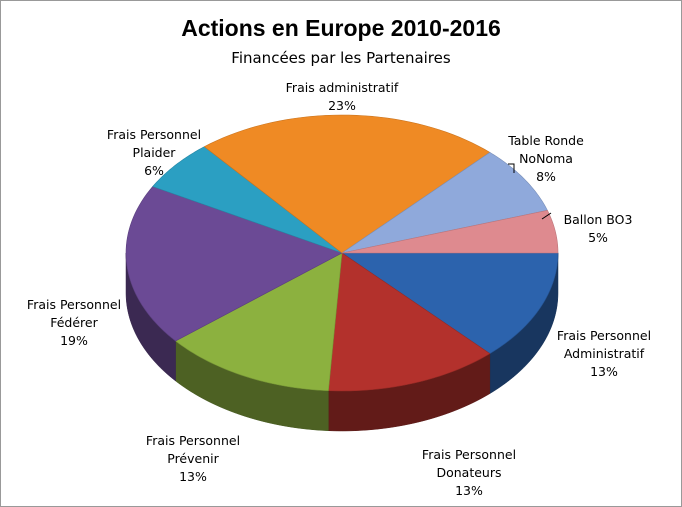 The height and width of the screenshot is (507, 682). Describe the element at coordinates (193, 449) in the screenshot. I see `slice-label: Frais Personnel Prévenir` at that location.